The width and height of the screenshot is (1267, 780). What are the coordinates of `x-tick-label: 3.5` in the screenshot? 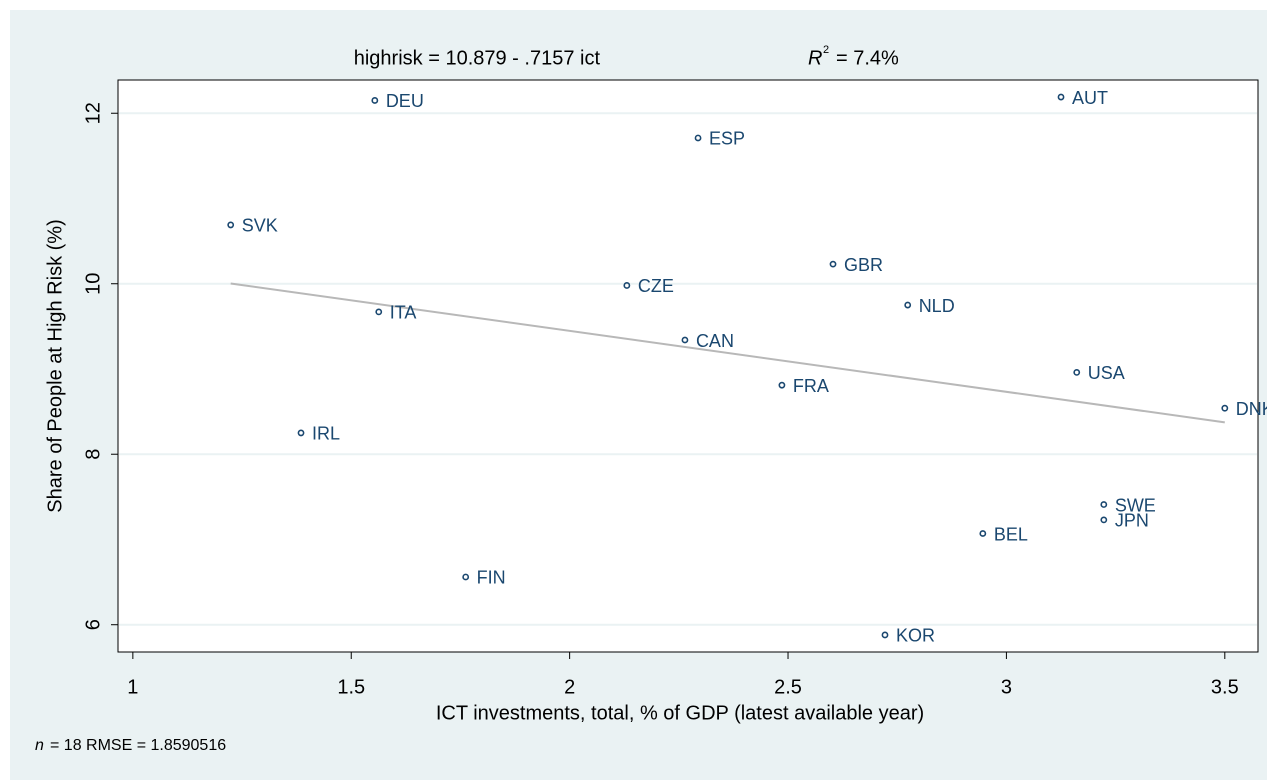 It's located at (1225, 687).